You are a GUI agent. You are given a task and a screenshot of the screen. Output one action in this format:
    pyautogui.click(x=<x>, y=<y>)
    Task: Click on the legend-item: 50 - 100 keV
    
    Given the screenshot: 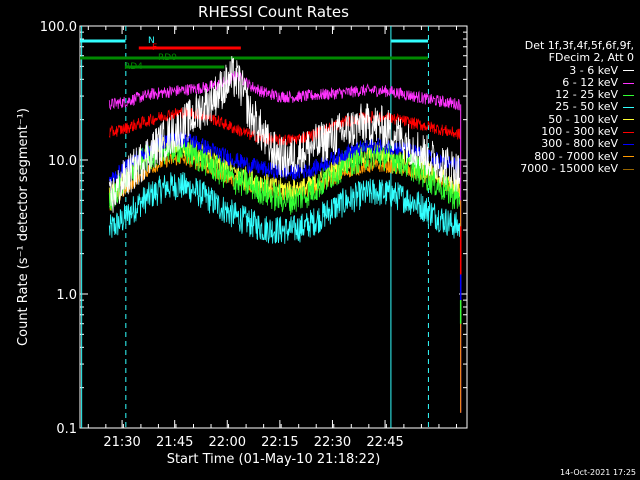 What is the action you would take?
    pyautogui.click(x=556, y=119)
    